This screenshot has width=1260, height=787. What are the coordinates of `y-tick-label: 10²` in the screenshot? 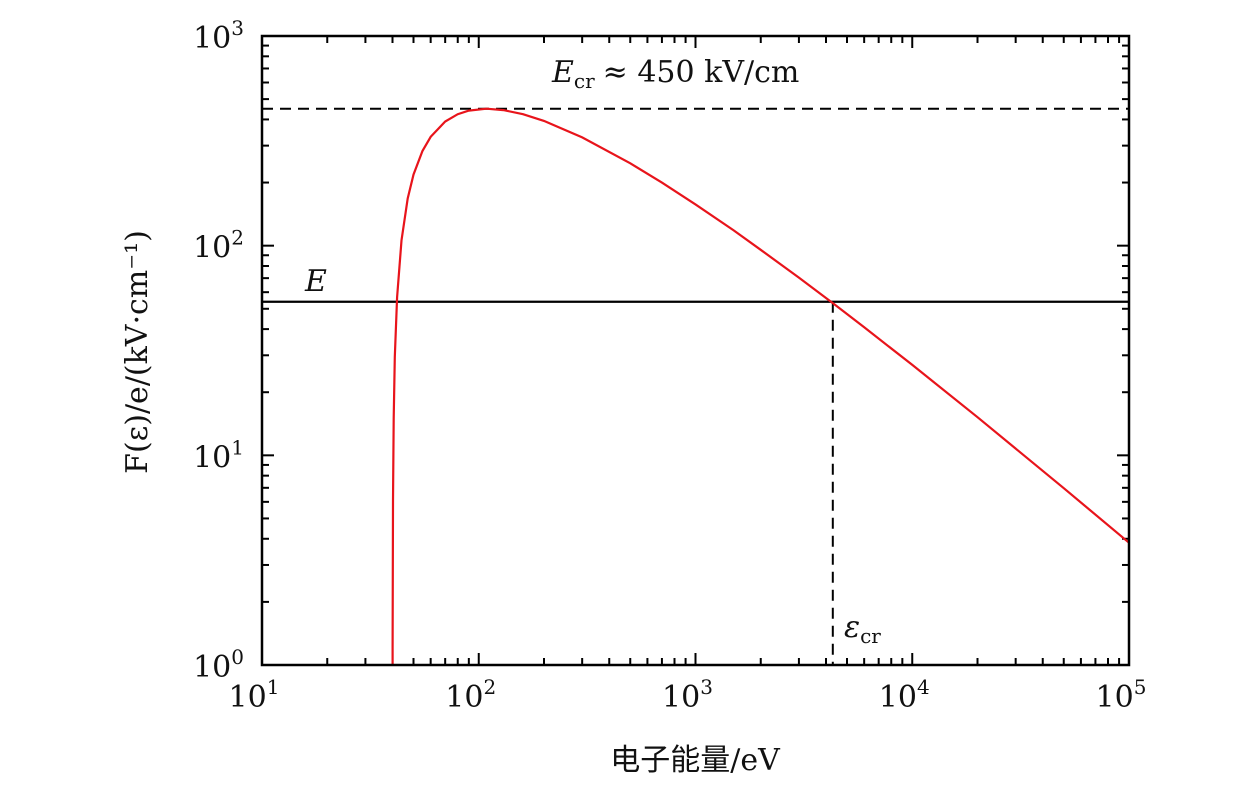 It's located at (218, 246).